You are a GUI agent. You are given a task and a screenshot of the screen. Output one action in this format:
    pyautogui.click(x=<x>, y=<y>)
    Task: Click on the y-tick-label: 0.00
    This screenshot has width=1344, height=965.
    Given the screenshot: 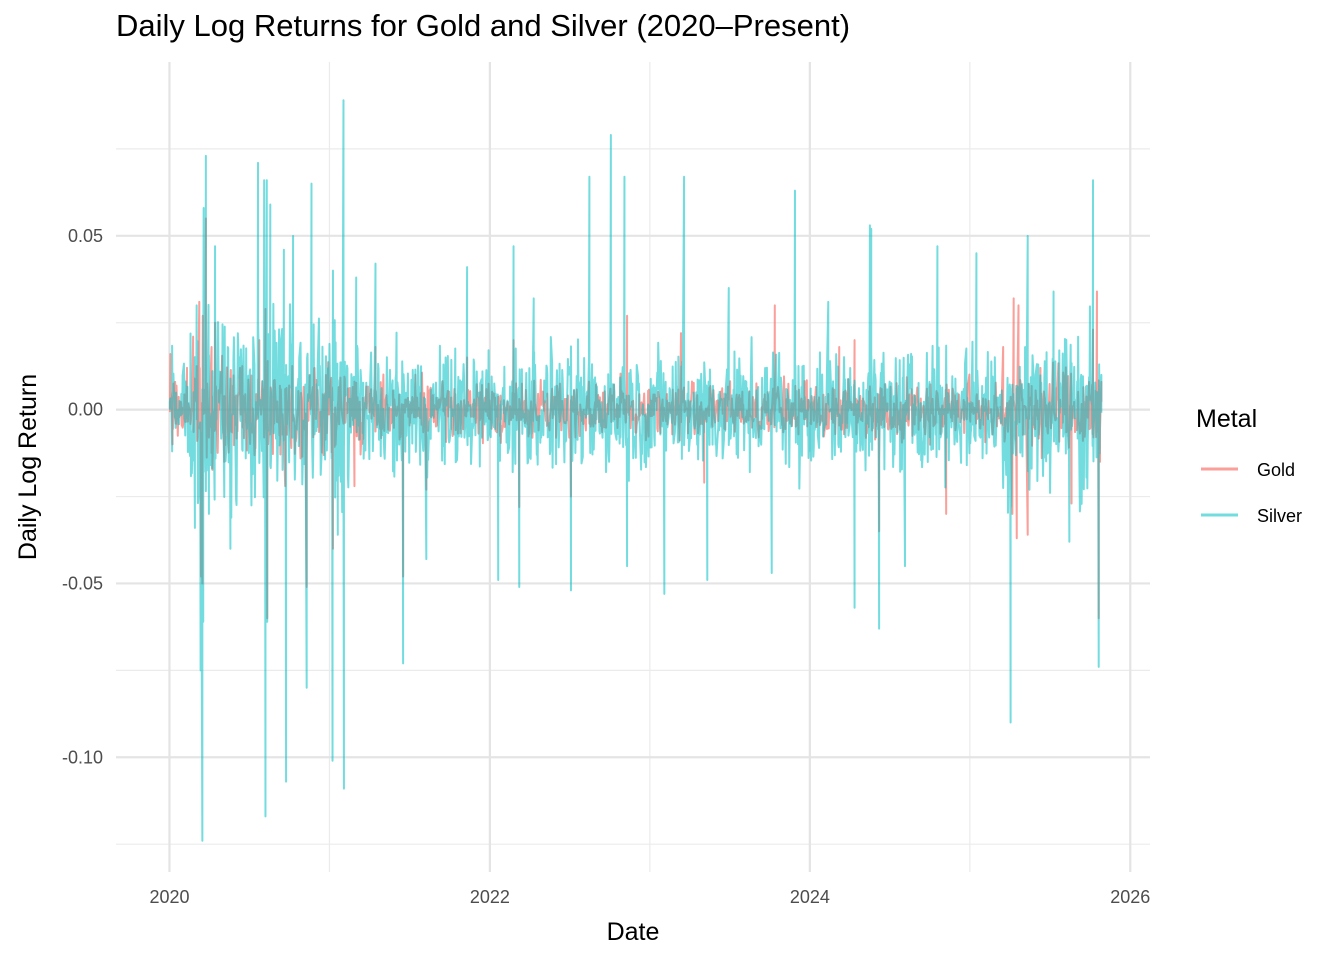 What is the action you would take?
    pyautogui.click(x=85, y=410)
    